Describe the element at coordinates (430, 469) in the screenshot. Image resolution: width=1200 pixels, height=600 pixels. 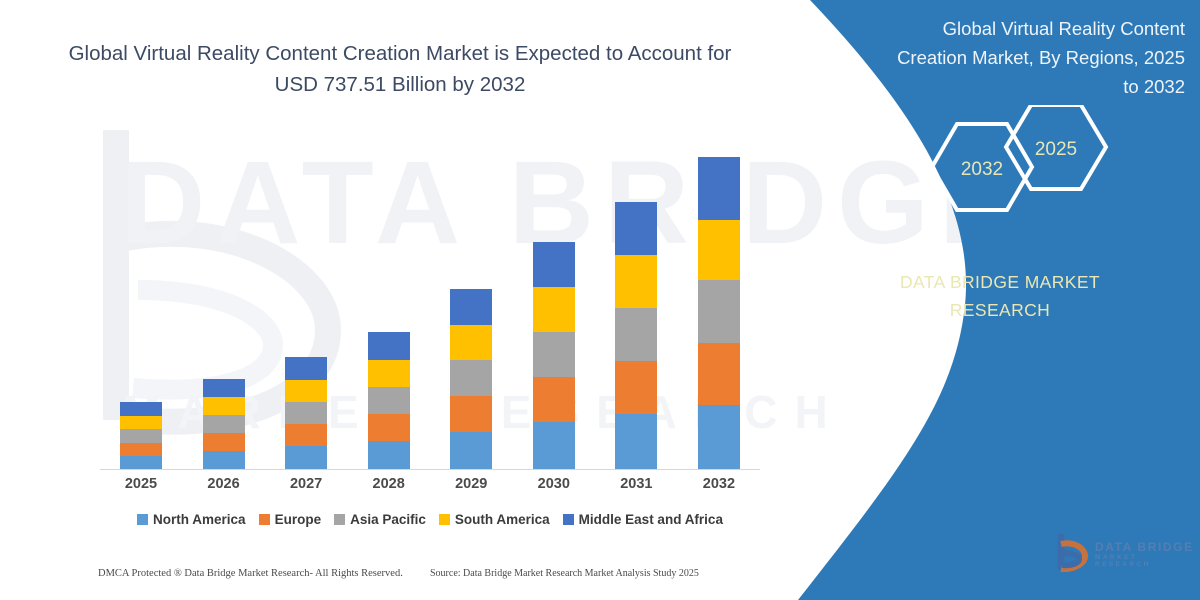
I see `x-axis-line` at that location.